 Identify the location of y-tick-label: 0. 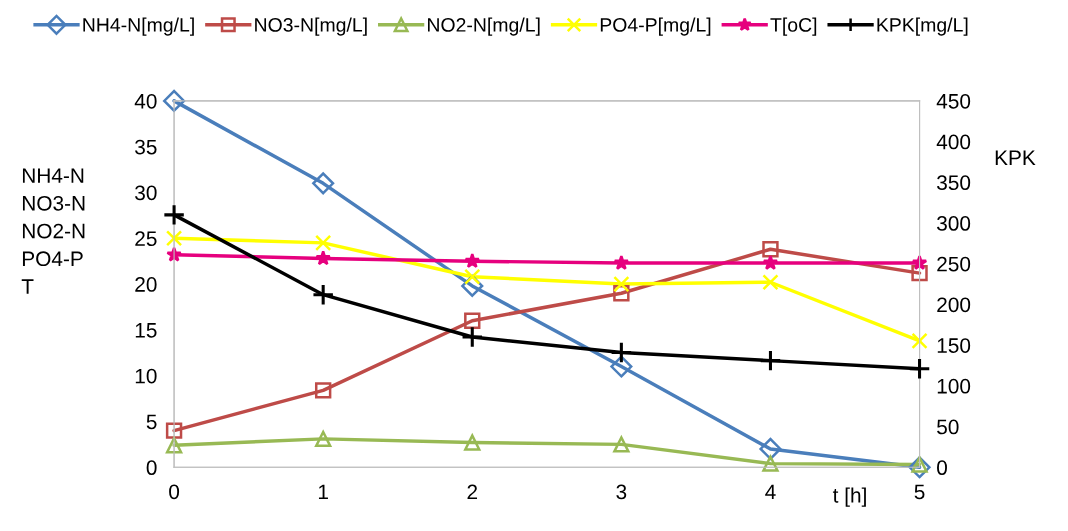
(151, 468).